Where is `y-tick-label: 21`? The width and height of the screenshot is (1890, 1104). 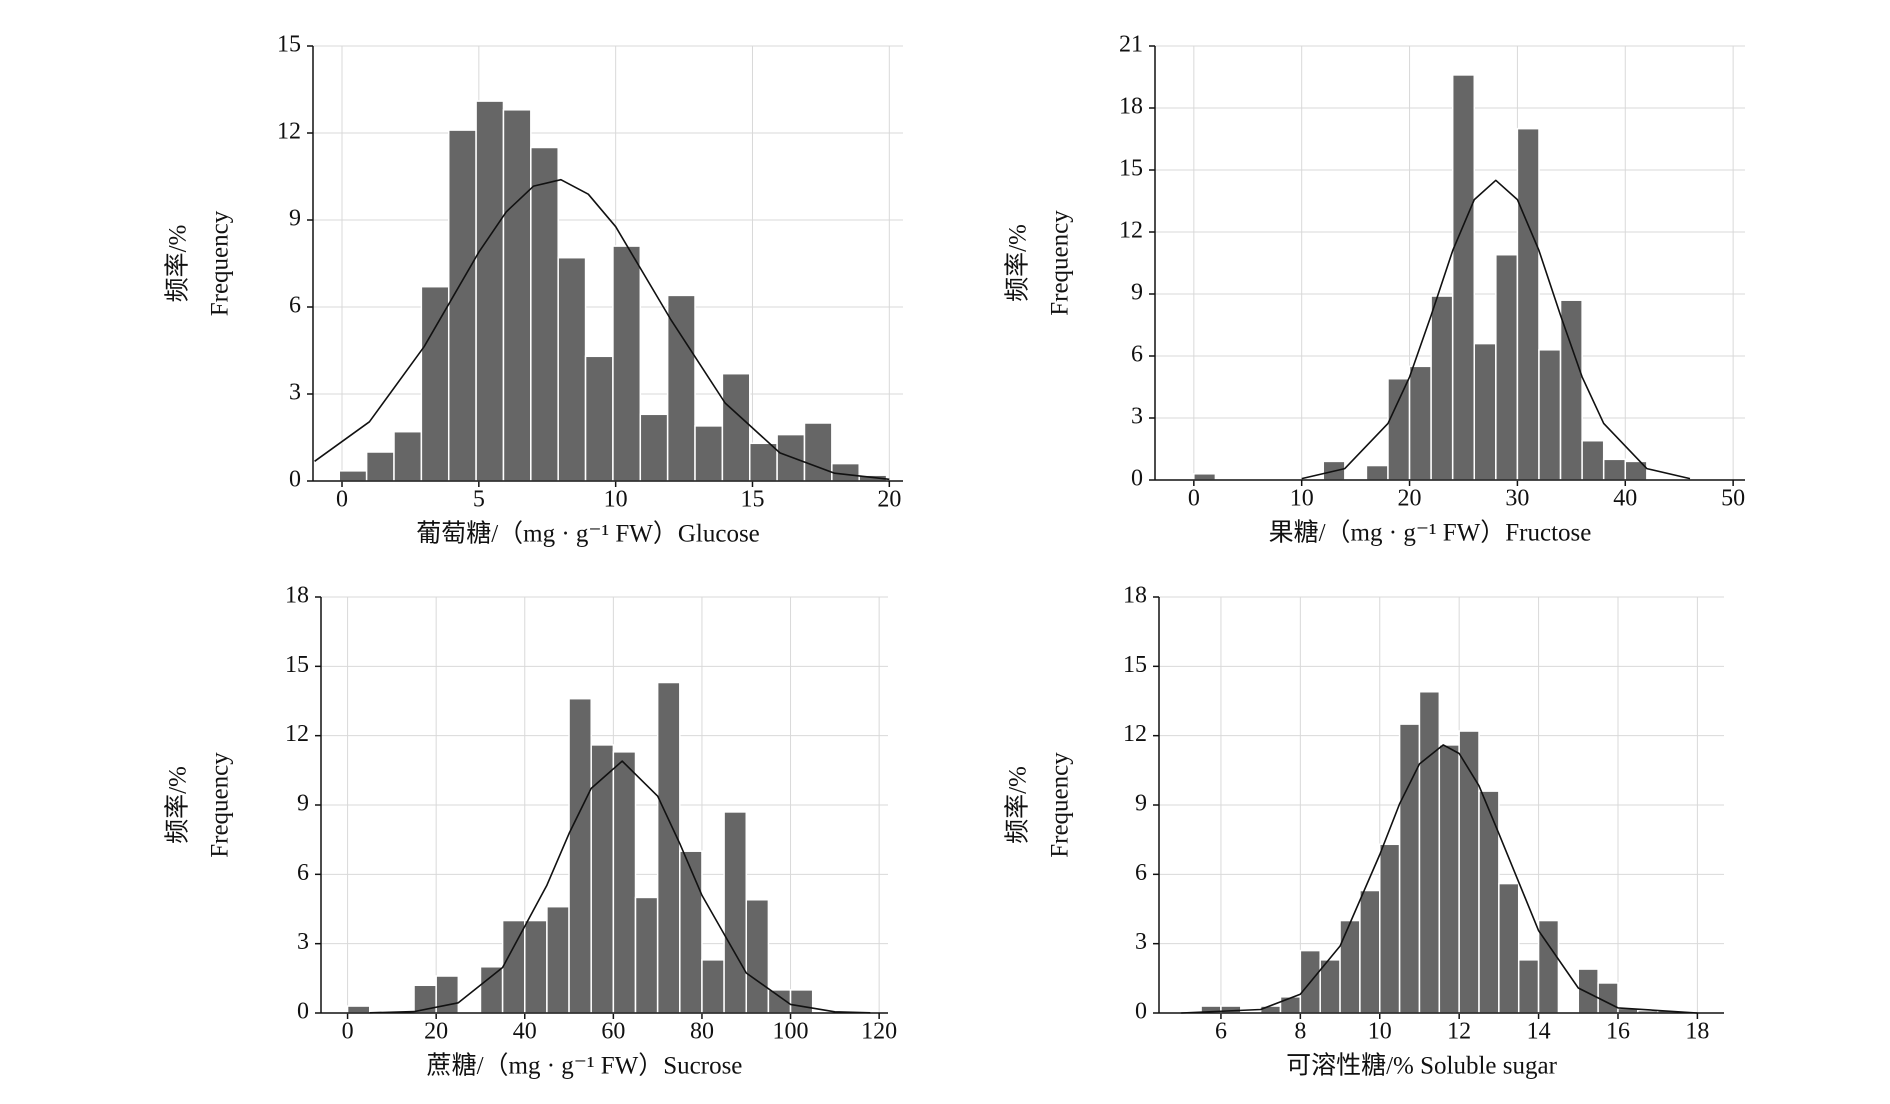
y-tick-label: 21 is located at coordinates (1131, 45).